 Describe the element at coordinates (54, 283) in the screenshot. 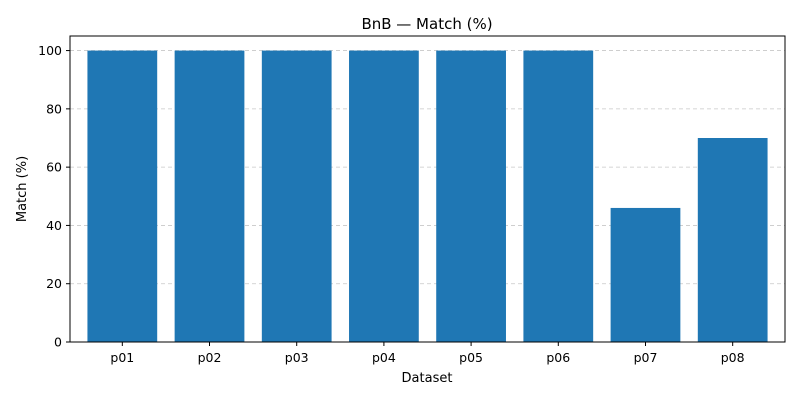

I see `y-tick-label: 20` at that location.